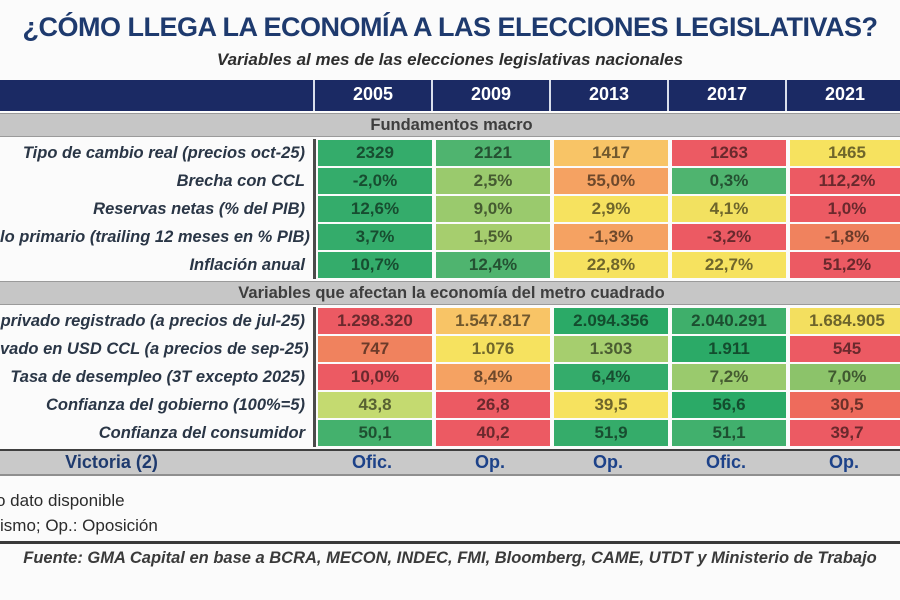  What do you see at coordinates (493, 321) in the screenshot?
I see `value-cell-fill: 1.547.817` at bounding box center [493, 321].